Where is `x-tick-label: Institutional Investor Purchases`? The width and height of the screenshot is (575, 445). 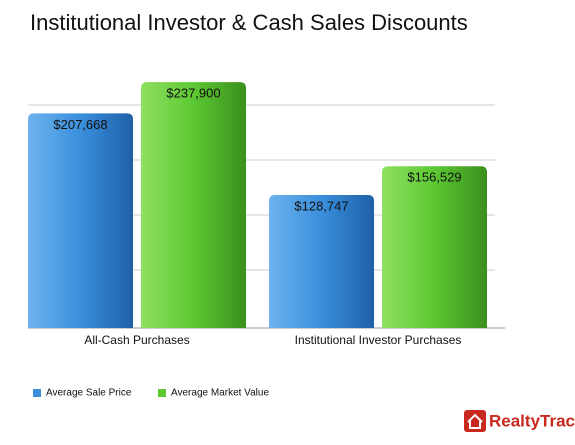
x-tick-label: Institutional Investor Purchases is located at coordinates (378, 340).